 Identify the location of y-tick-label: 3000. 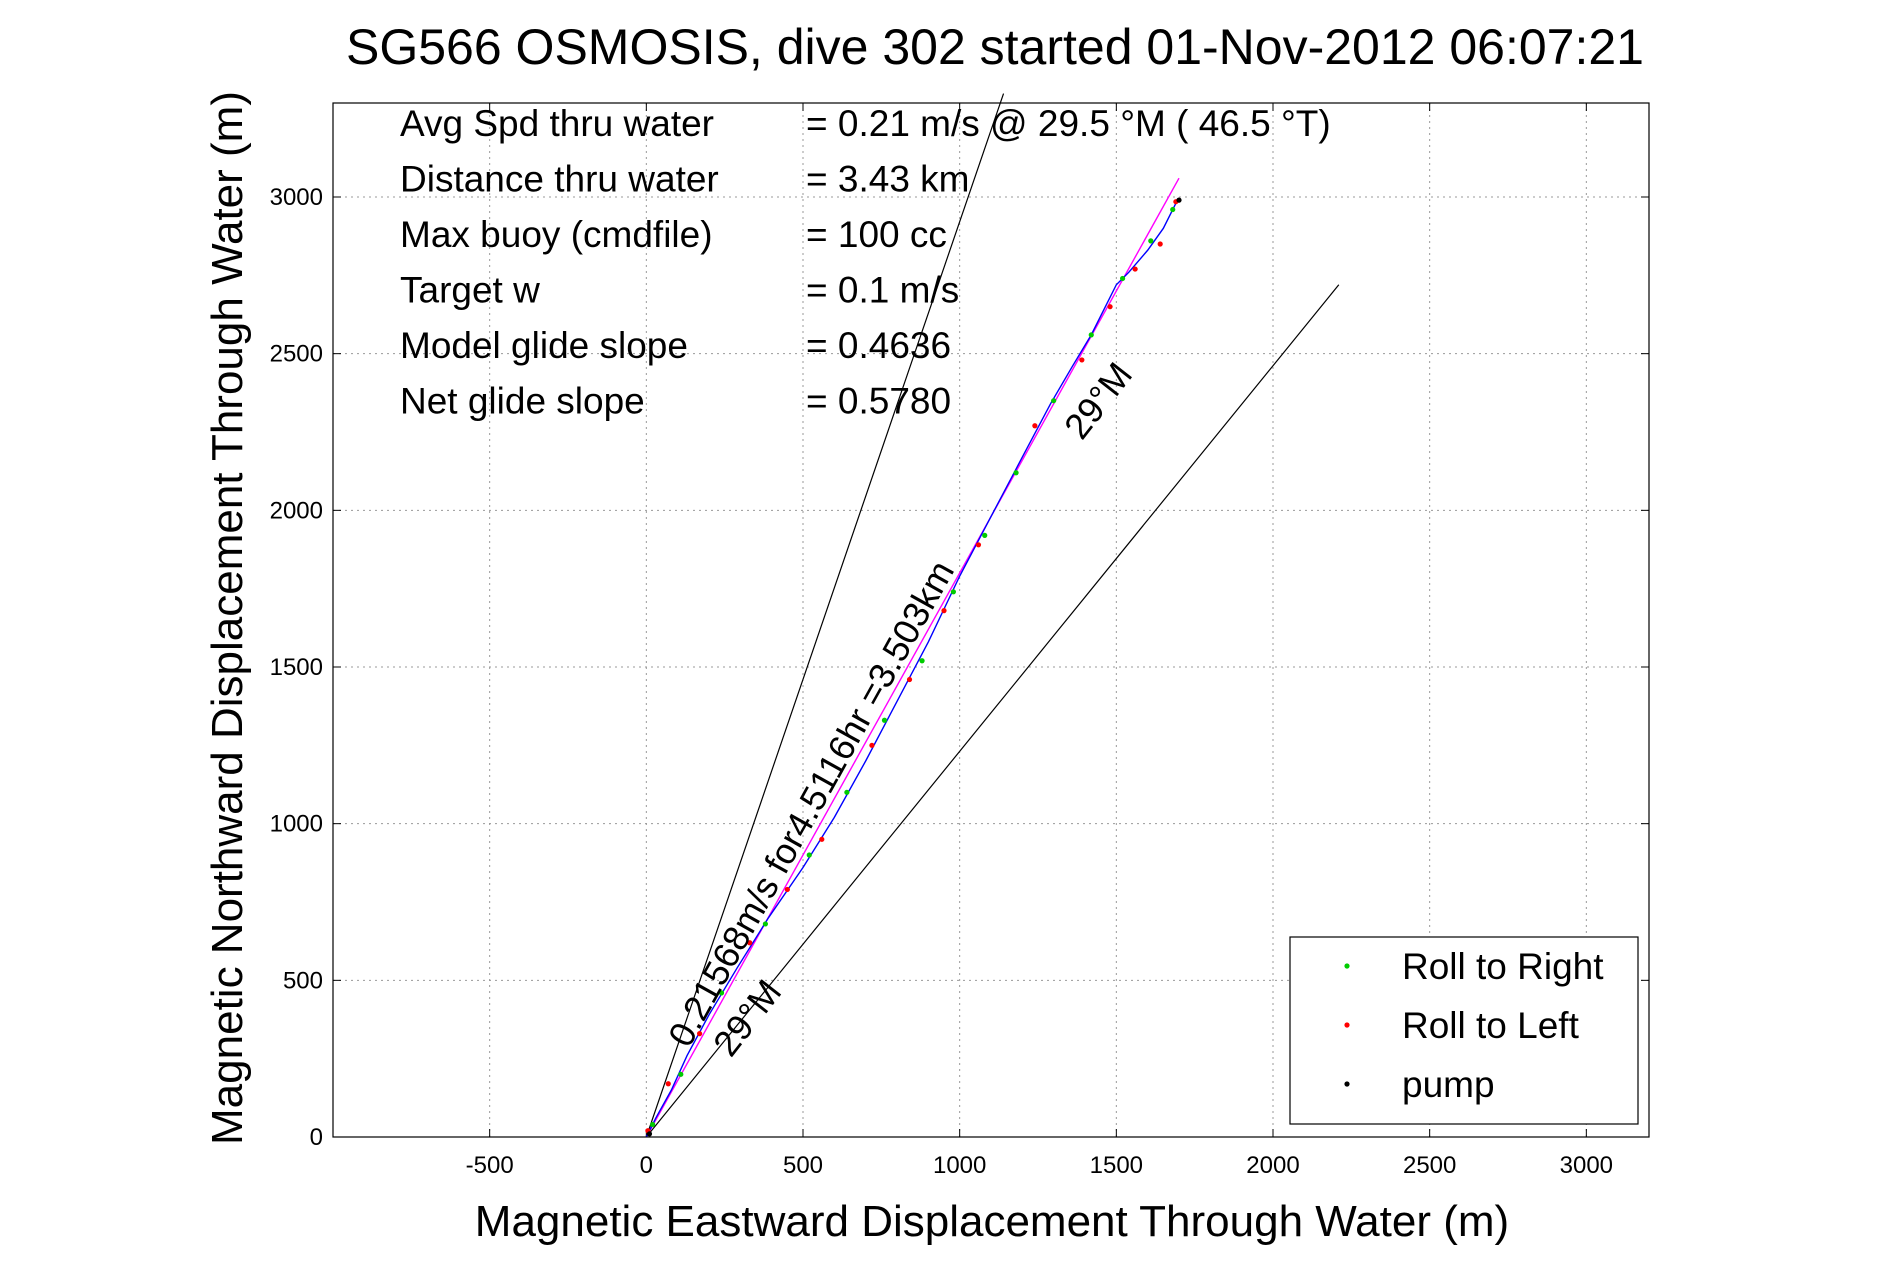
(296, 197).